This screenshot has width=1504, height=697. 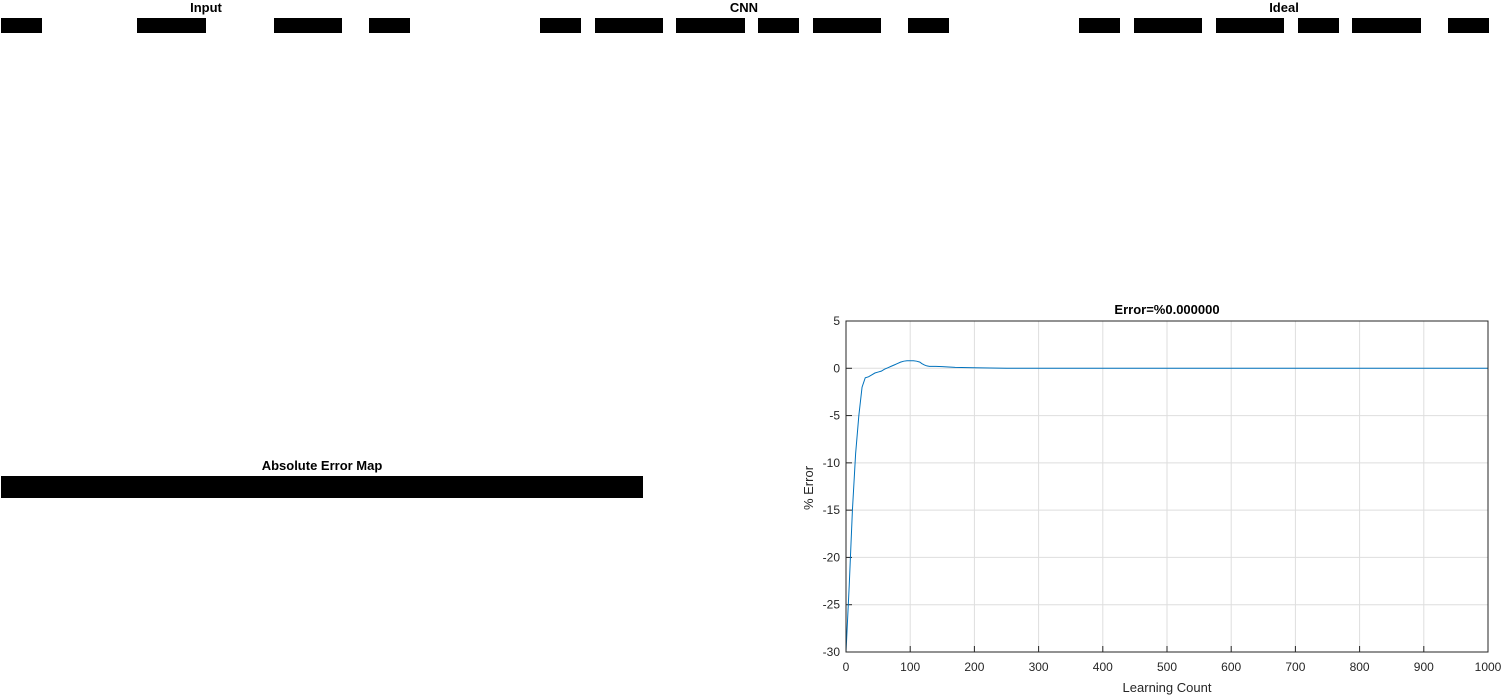 What do you see at coordinates (974, 667) in the screenshot?
I see `x-tick-label: 200` at bounding box center [974, 667].